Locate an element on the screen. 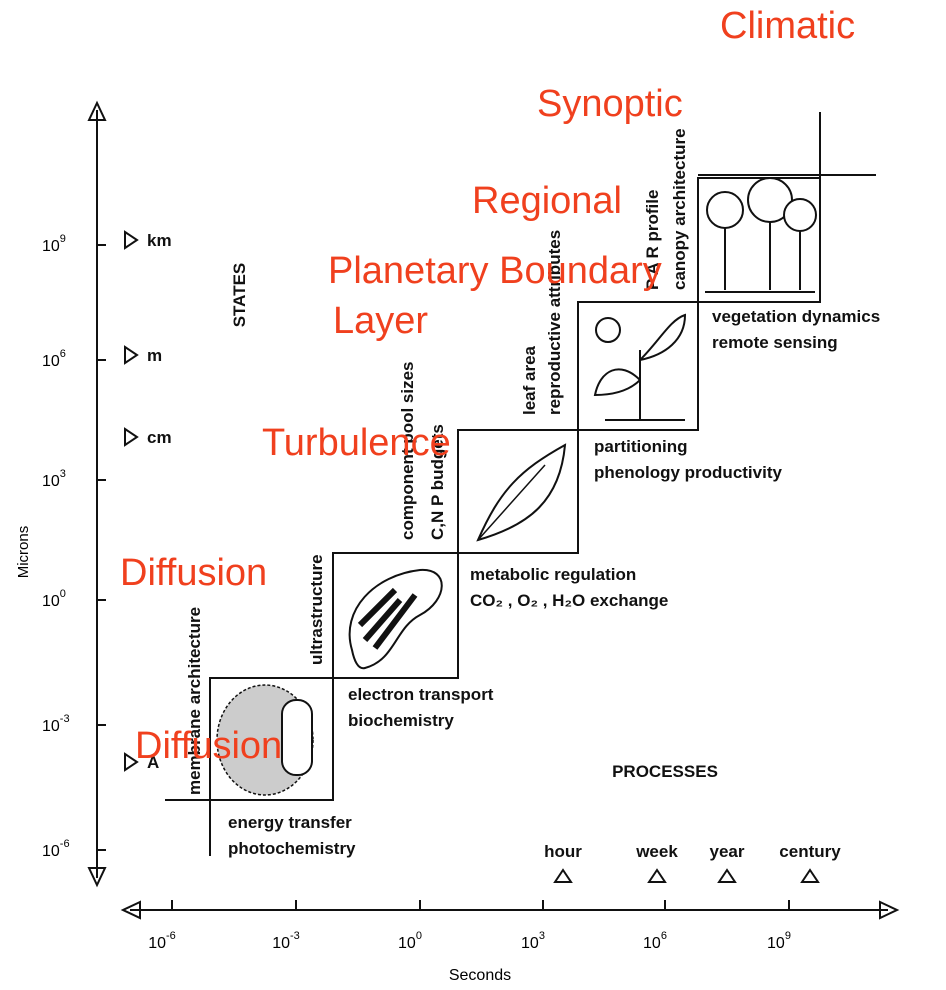 Image resolution: width=946 pixels, height=990 pixels. y-axis-title: Microns is located at coordinates (23, 552).